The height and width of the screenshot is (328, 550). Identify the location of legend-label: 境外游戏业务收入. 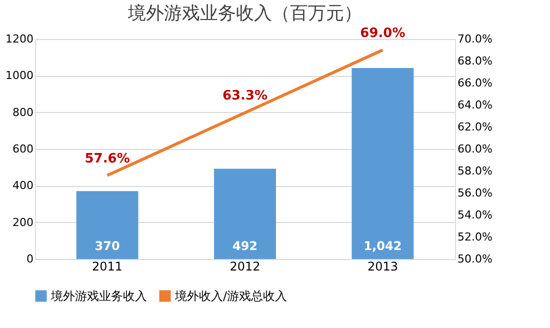
(98, 296).